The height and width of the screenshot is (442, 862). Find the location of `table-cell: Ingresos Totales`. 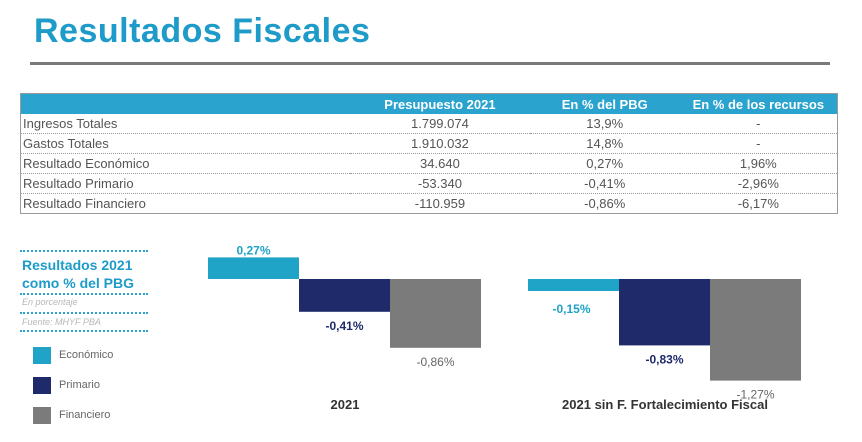

table-cell: Ingresos Totales is located at coordinates (185, 124).